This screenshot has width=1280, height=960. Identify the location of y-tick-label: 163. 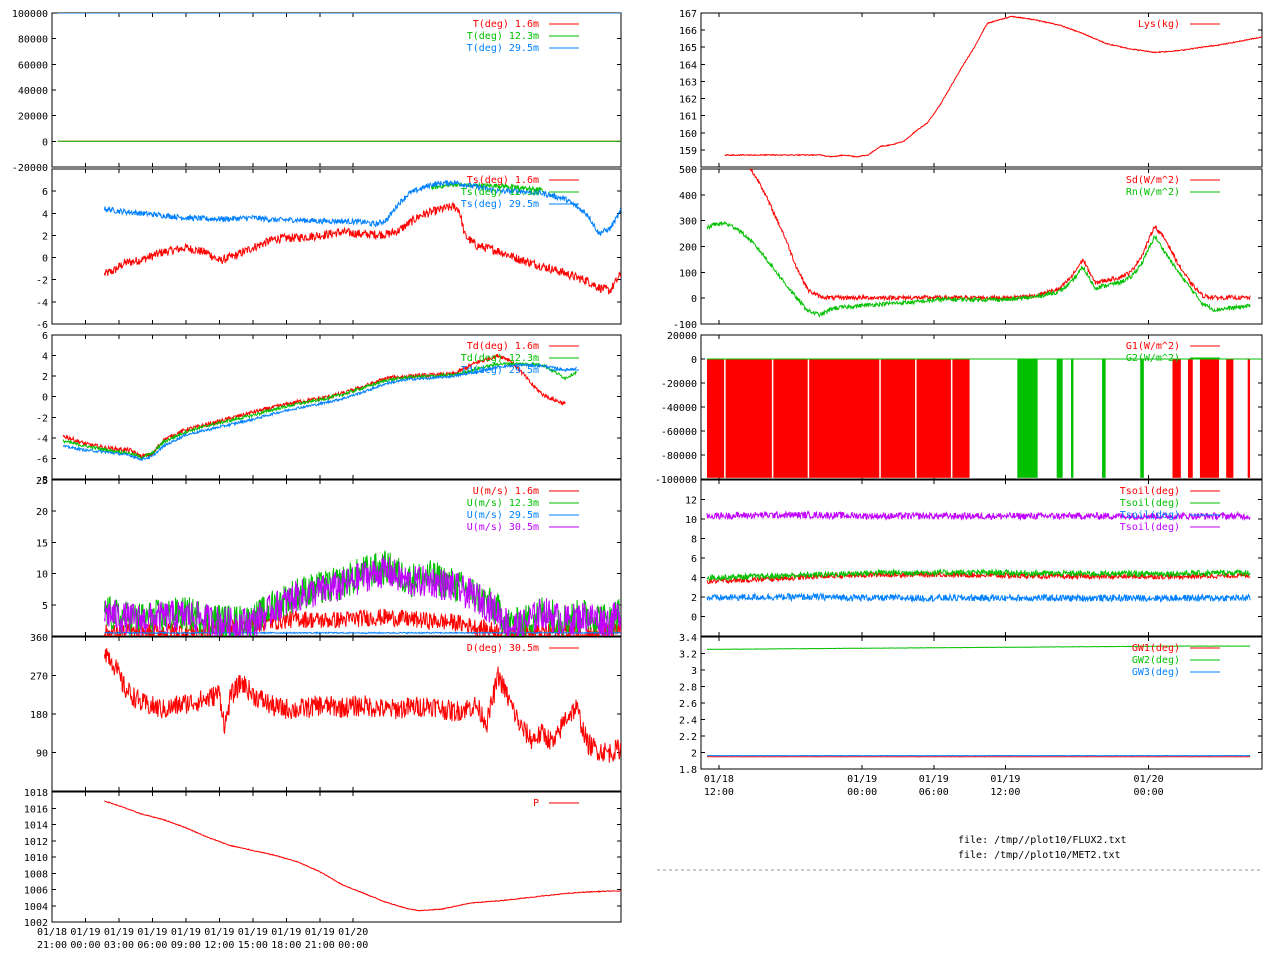
(688, 82).